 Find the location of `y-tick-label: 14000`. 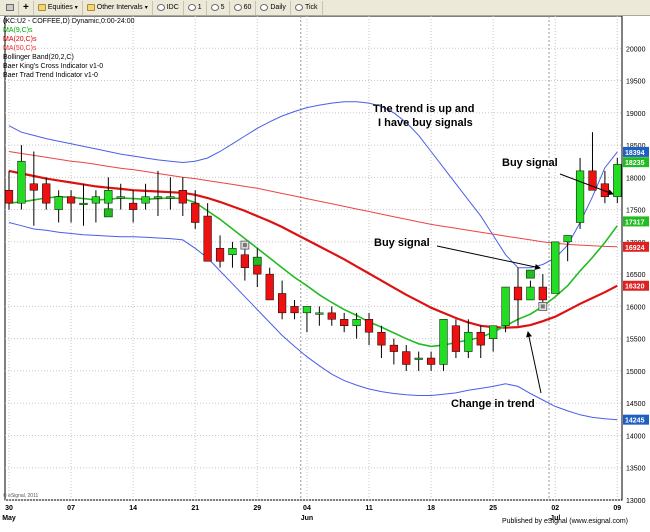

y-tick-label: 14000 is located at coordinates (636, 436).